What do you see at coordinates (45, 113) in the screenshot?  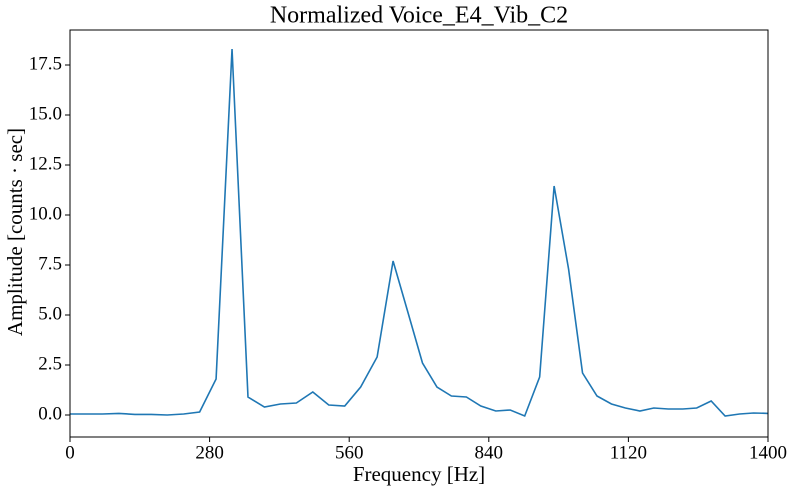 I see `y-tick-label: 15.0` at bounding box center [45, 113].